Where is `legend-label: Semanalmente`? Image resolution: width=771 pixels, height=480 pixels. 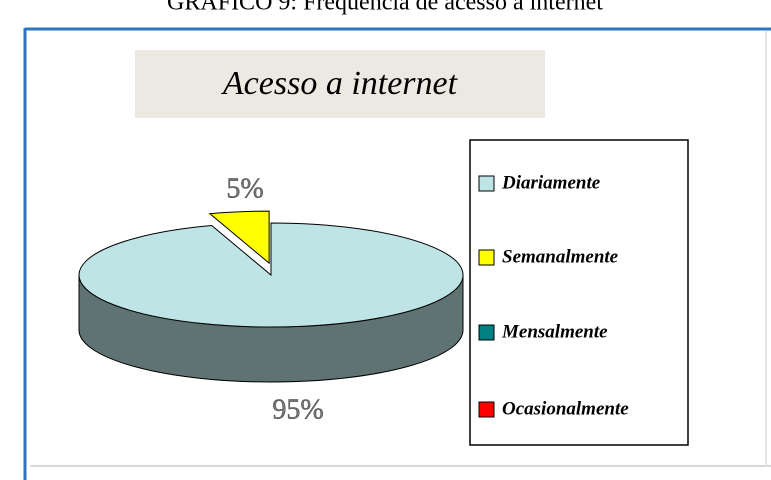 legend-label: Semanalmente is located at coordinates (560, 256).